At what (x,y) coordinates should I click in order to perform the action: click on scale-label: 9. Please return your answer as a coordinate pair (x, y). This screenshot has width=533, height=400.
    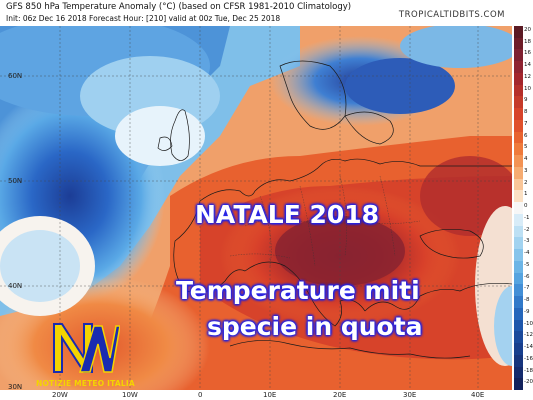
    Looking at the image, I should click on (526, 100).